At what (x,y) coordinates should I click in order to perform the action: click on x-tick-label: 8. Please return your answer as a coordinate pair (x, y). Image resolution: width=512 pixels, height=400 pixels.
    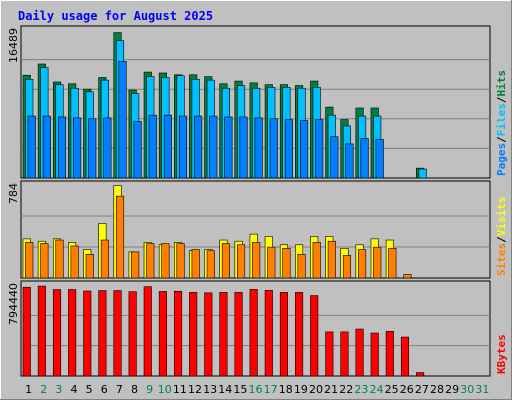
    Looking at the image, I should click on (134, 389).